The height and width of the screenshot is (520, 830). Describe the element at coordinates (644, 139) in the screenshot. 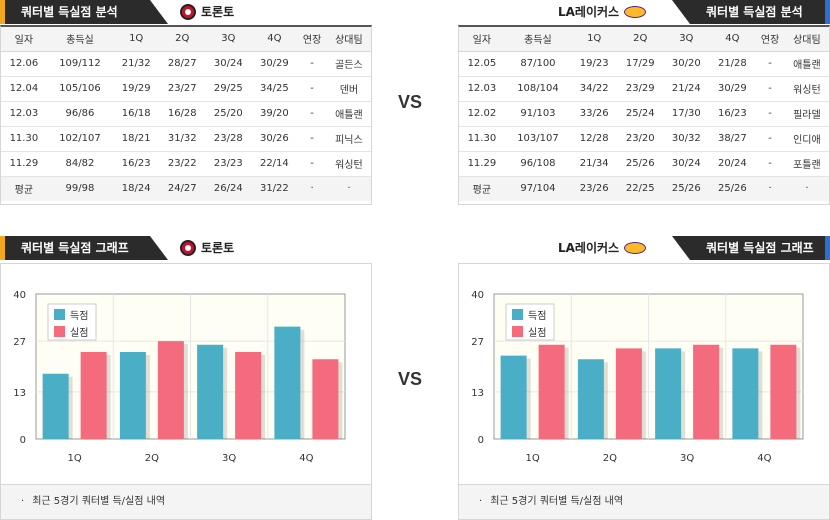

I see `table-row: 11.30 103/107 12/28 23/20 30/32 38/27- 인디애` at that location.